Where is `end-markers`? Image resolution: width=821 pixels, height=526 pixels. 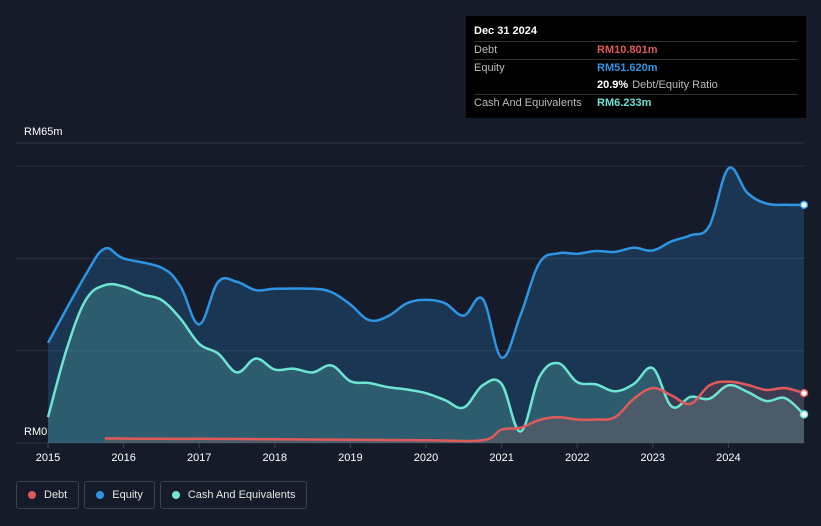
end-markers is located at coordinates (804, 309).